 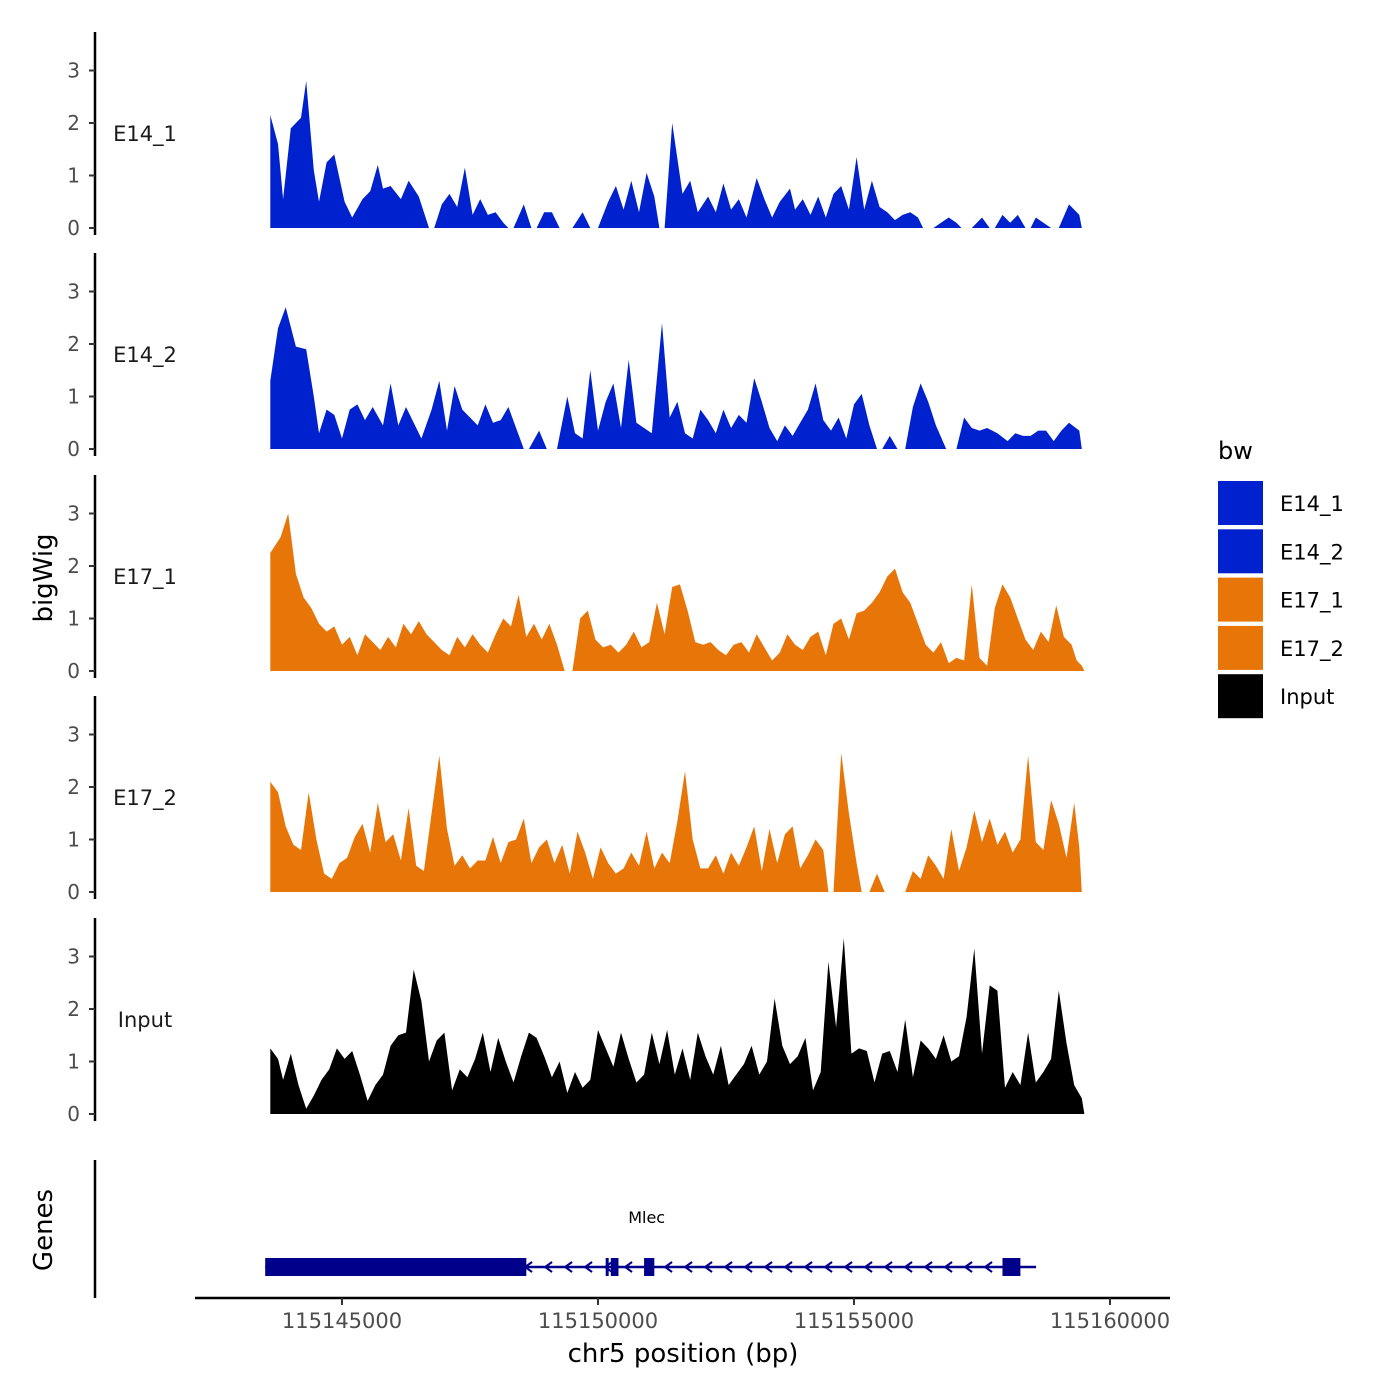 I want to click on legend-swatch-input, so click(x=1240, y=696).